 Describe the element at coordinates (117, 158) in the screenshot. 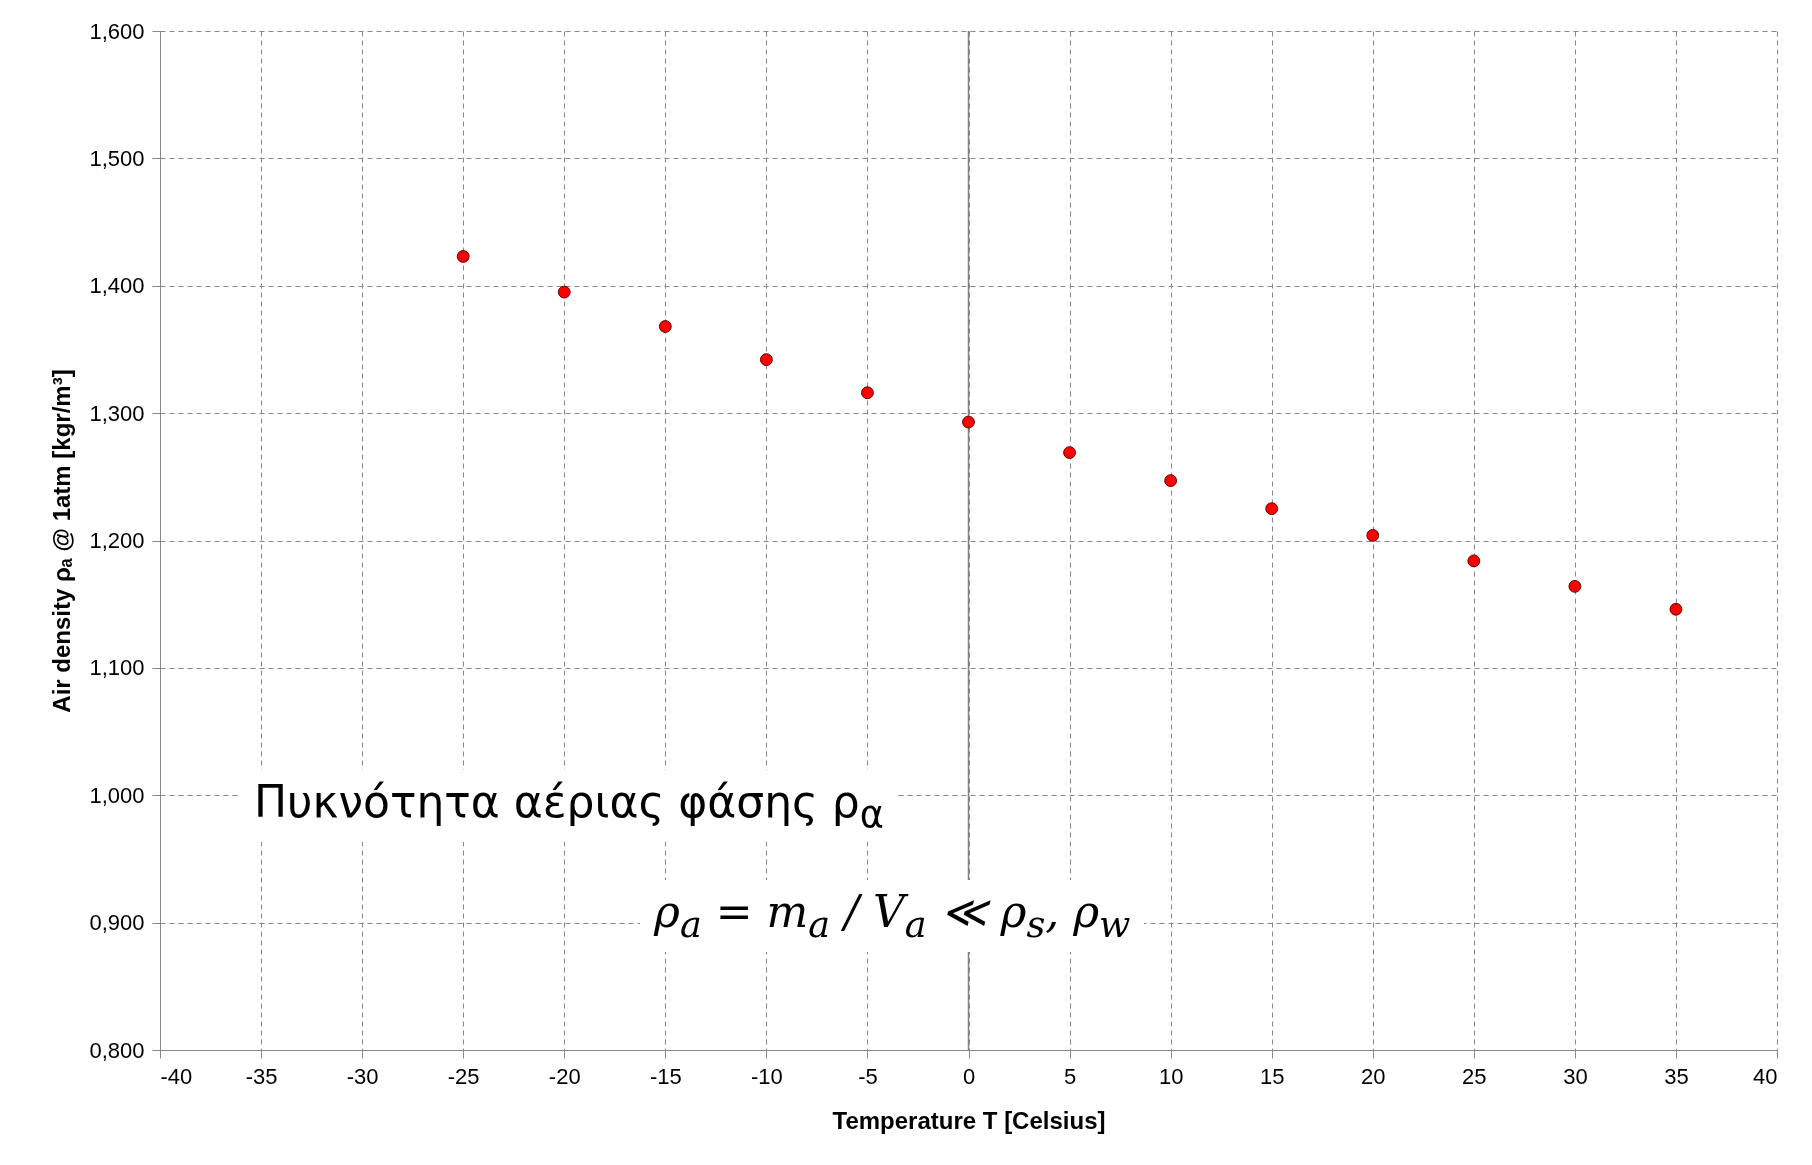

I see `y-tick-label: 1,500` at that location.